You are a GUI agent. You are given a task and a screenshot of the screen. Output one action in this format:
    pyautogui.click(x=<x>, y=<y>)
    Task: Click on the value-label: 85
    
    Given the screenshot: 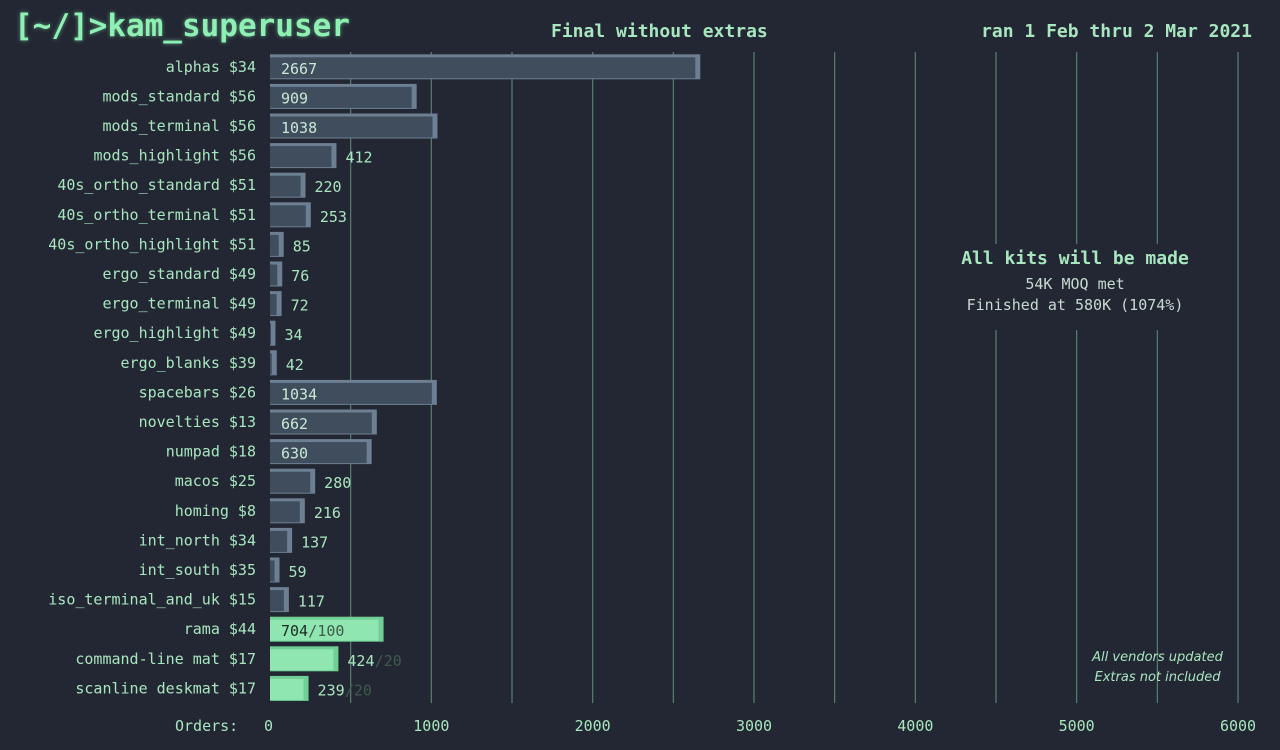 What is the action you would take?
    pyautogui.click(x=302, y=246)
    